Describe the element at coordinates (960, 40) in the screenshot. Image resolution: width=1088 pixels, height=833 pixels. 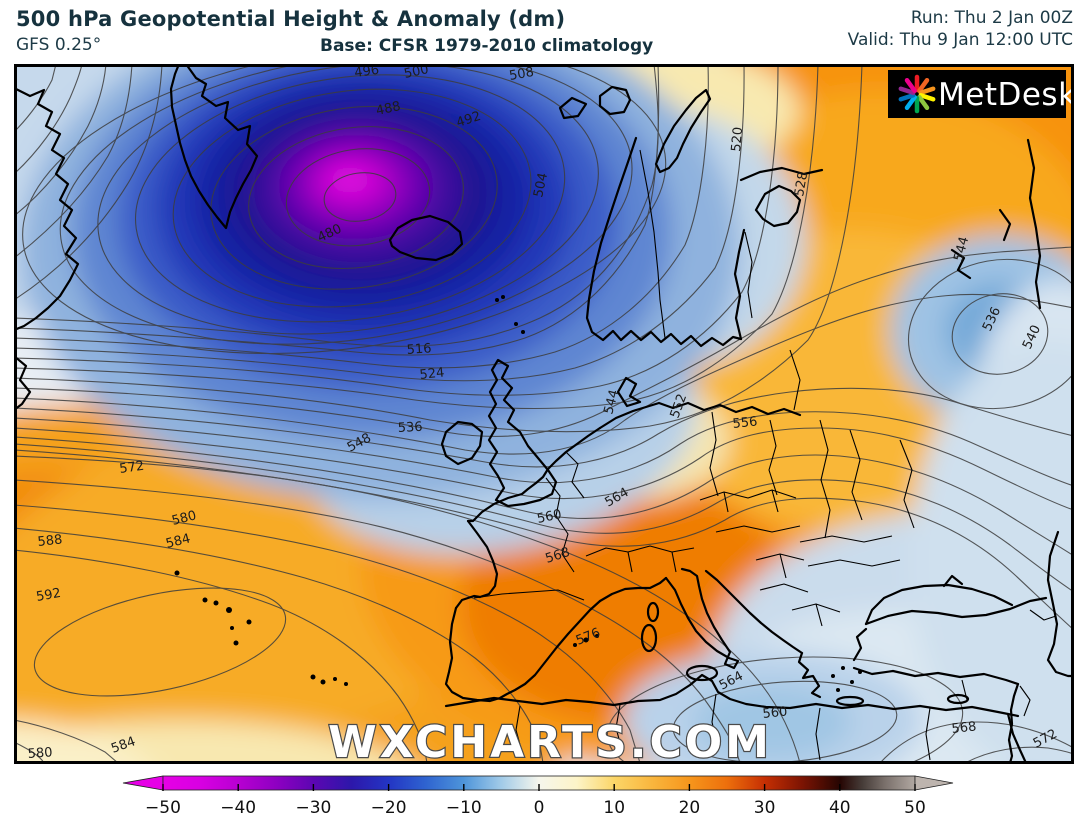
I see `valid-time: Valid: Thu 9 Jan 12:00 UTC` at that location.